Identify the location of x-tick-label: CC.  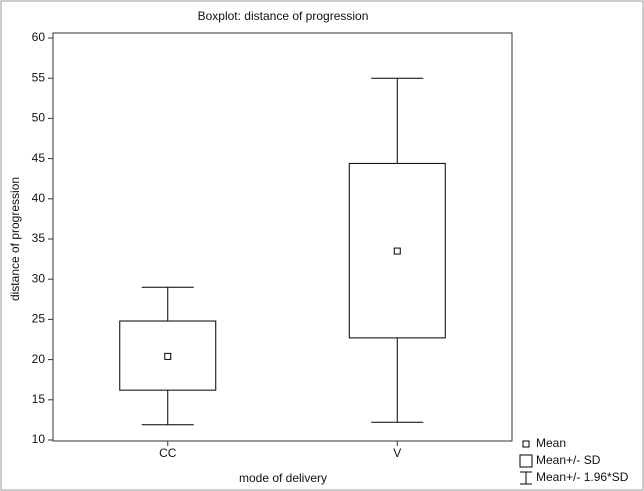
(168, 453).